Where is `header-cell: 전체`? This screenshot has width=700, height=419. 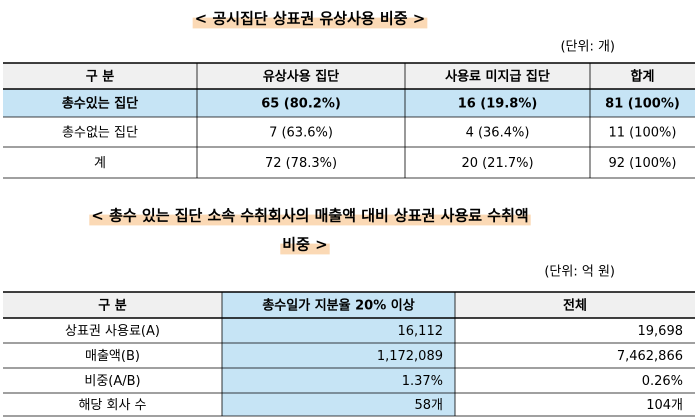
header-cell: 전체 is located at coordinates (575, 306).